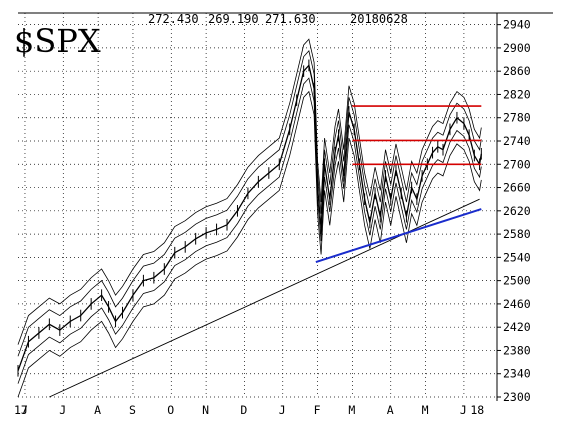 The image size is (561, 425). What do you see at coordinates (417, 135) in the screenshot?
I see `resistance-lines-layer` at bounding box center [417, 135].